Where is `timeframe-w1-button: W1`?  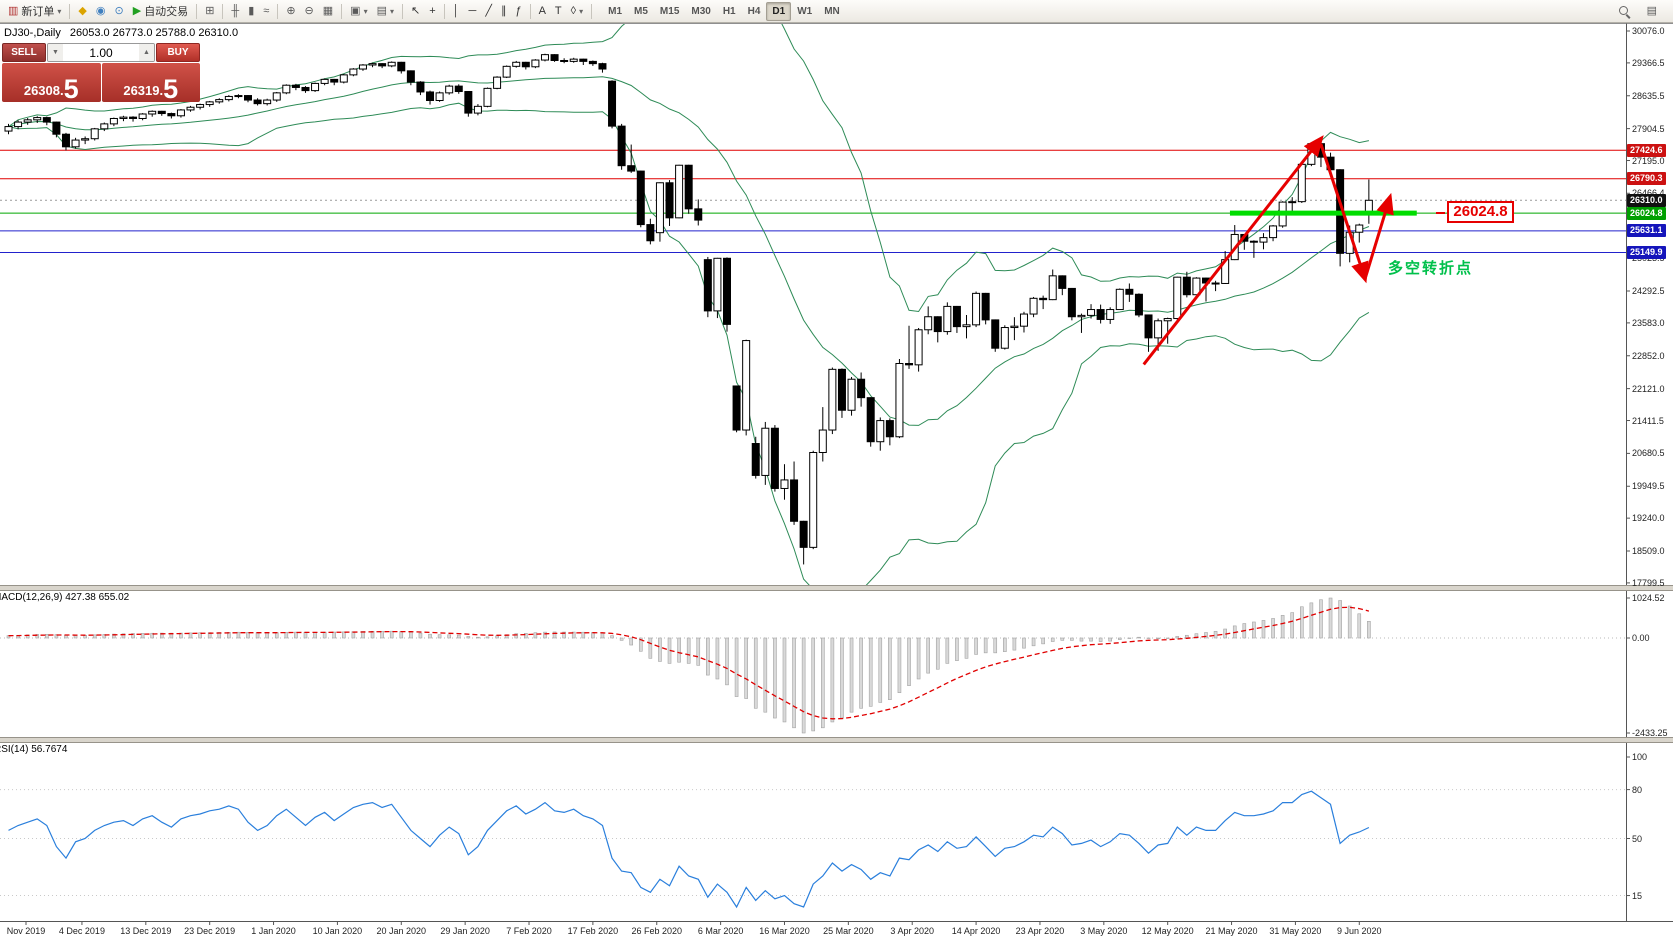
timeframe-w1-button: W1 is located at coordinates (804, 11).